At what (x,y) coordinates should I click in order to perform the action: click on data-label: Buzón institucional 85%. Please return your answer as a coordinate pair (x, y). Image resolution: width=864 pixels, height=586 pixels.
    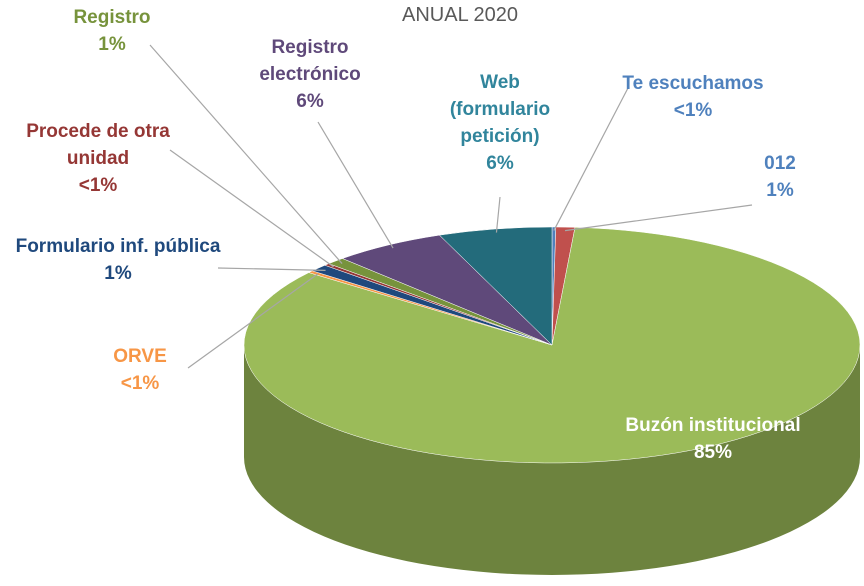
    Looking at the image, I should click on (713, 439).